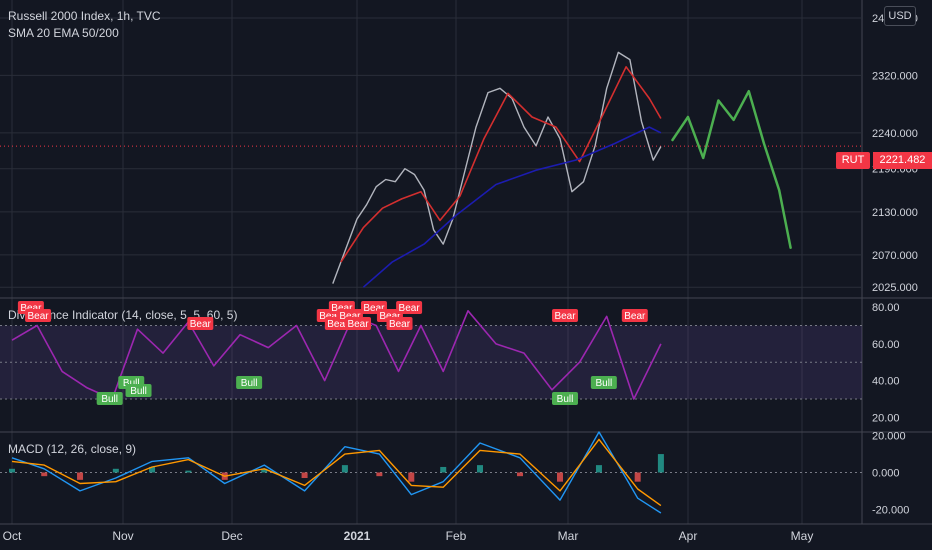 The height and width of the screenshot is (550, 932). I want to click on price-tick-label: 2130.000, so click(895, 213).